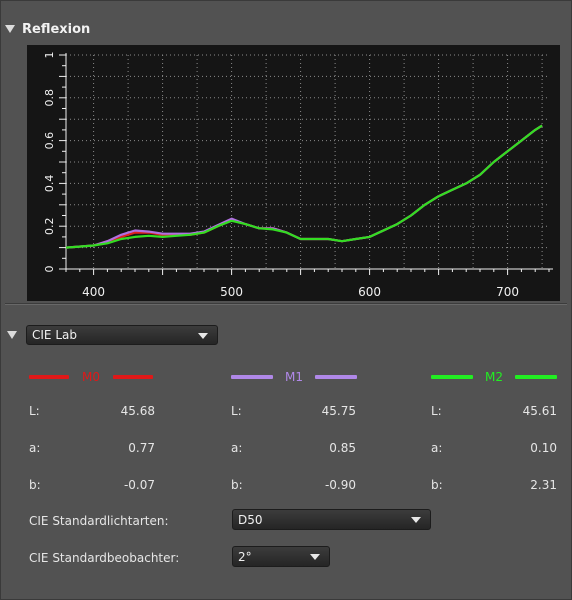 This screenshot has width=572, height=600. What do you see at coordinates (245, 556) in the screenshot?
I see `observer-value: 2°` at bounding box center [245, 556].